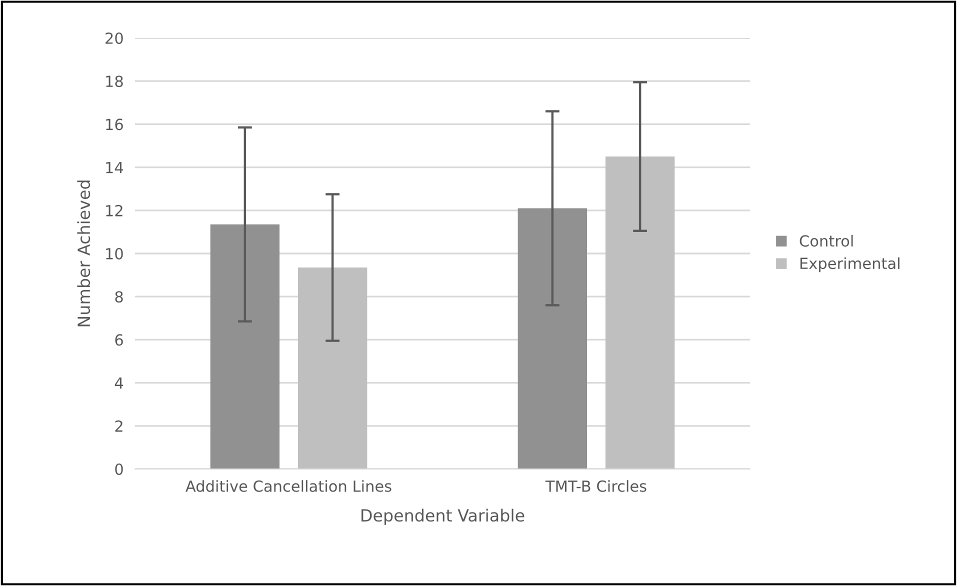 This screenshot has height=586, width=957. What do you see at coordinates (850, 264) in the screenshot?
I see `legend-label: Experimental` at bounding box center [850, 264].